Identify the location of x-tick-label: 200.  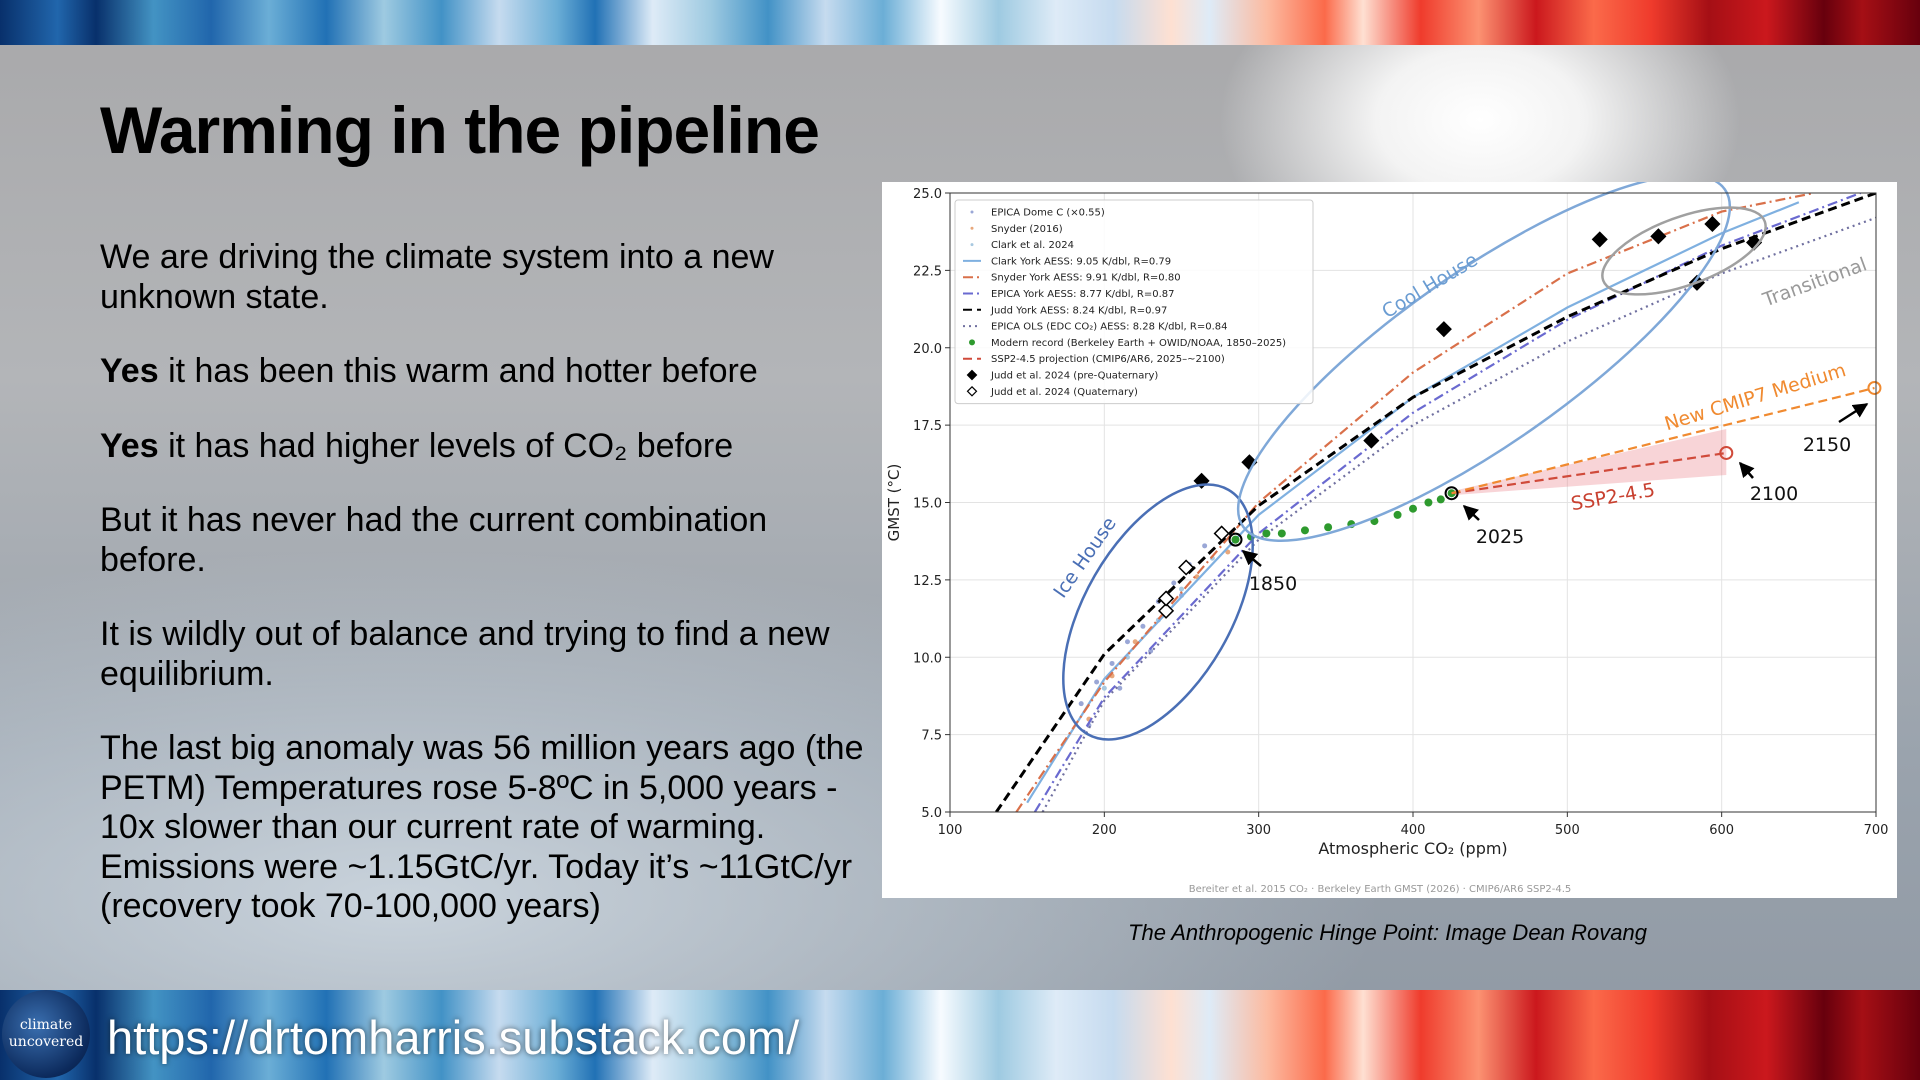
(1104, 830).